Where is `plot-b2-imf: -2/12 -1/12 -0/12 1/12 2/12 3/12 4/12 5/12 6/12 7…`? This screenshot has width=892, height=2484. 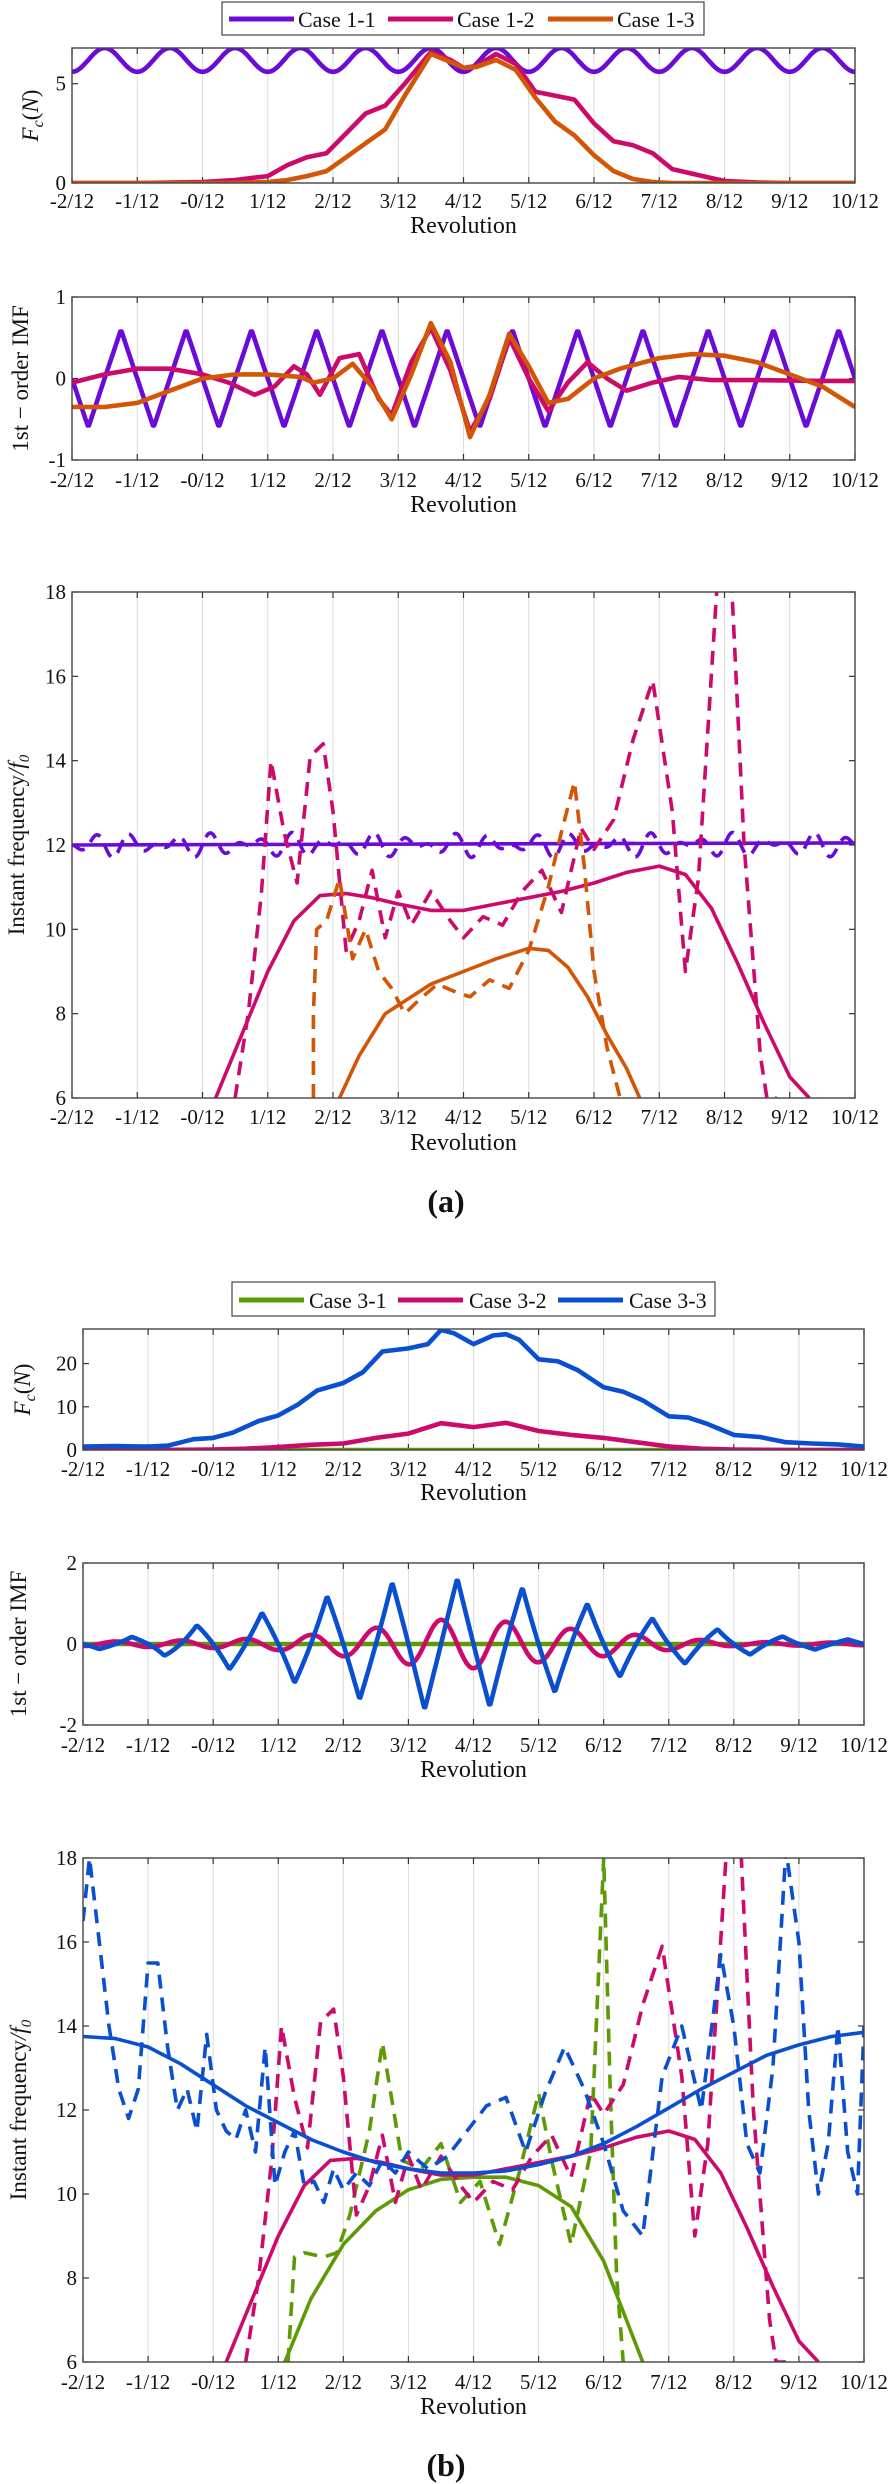 plot-b2-imf: -2/12 -1/12 -0/12 1/12 2/12 3/12 4/12 5/12 6/12 7… is located at coordinates (447, 1667).